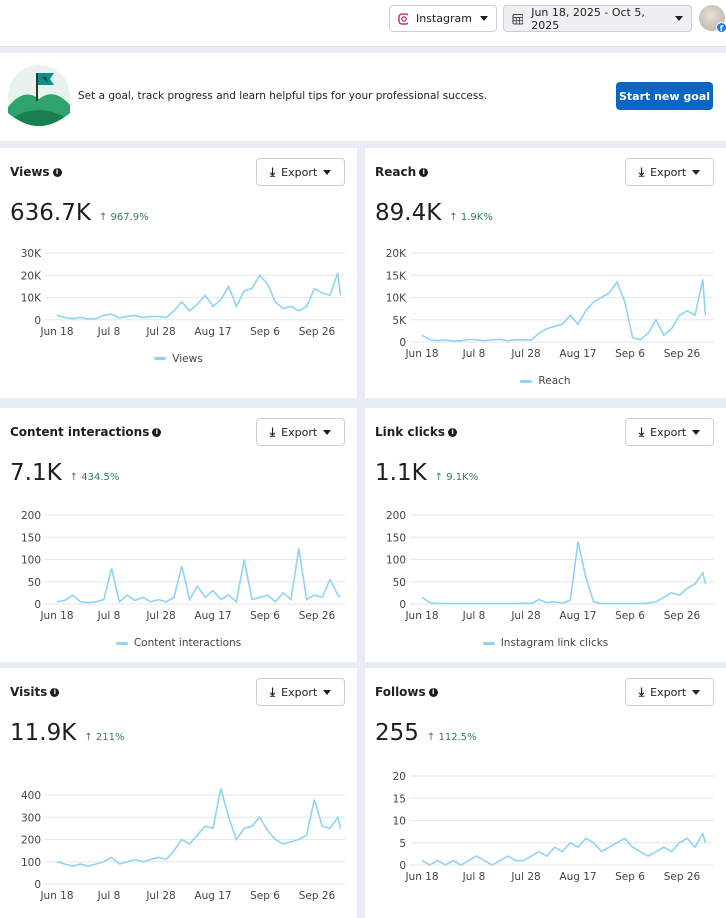 This screenshot has width=726, height=918. What do you see at coordinates (396, 276) in the screenshot?
I see `y-tick-label: 15K` at bounding box center [396, 276].